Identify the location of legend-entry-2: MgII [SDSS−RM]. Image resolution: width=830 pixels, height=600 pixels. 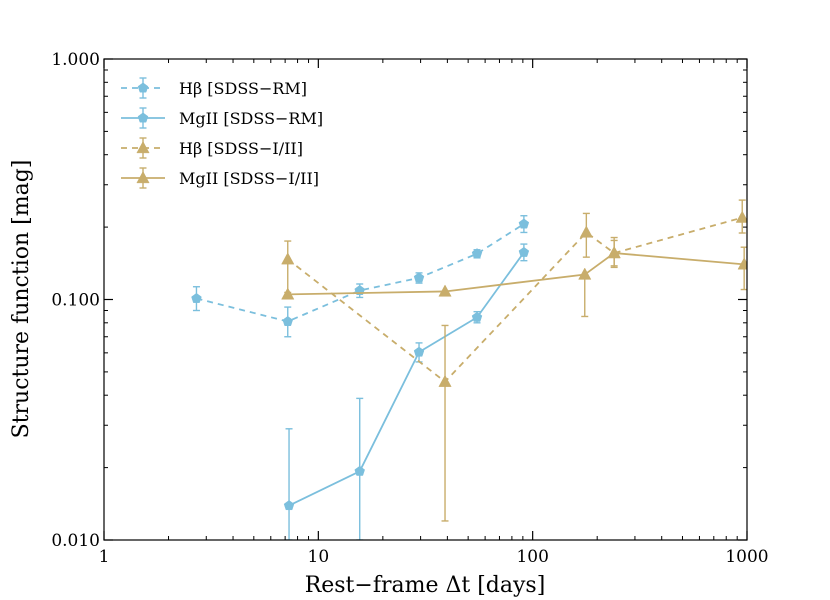
(222, 118).